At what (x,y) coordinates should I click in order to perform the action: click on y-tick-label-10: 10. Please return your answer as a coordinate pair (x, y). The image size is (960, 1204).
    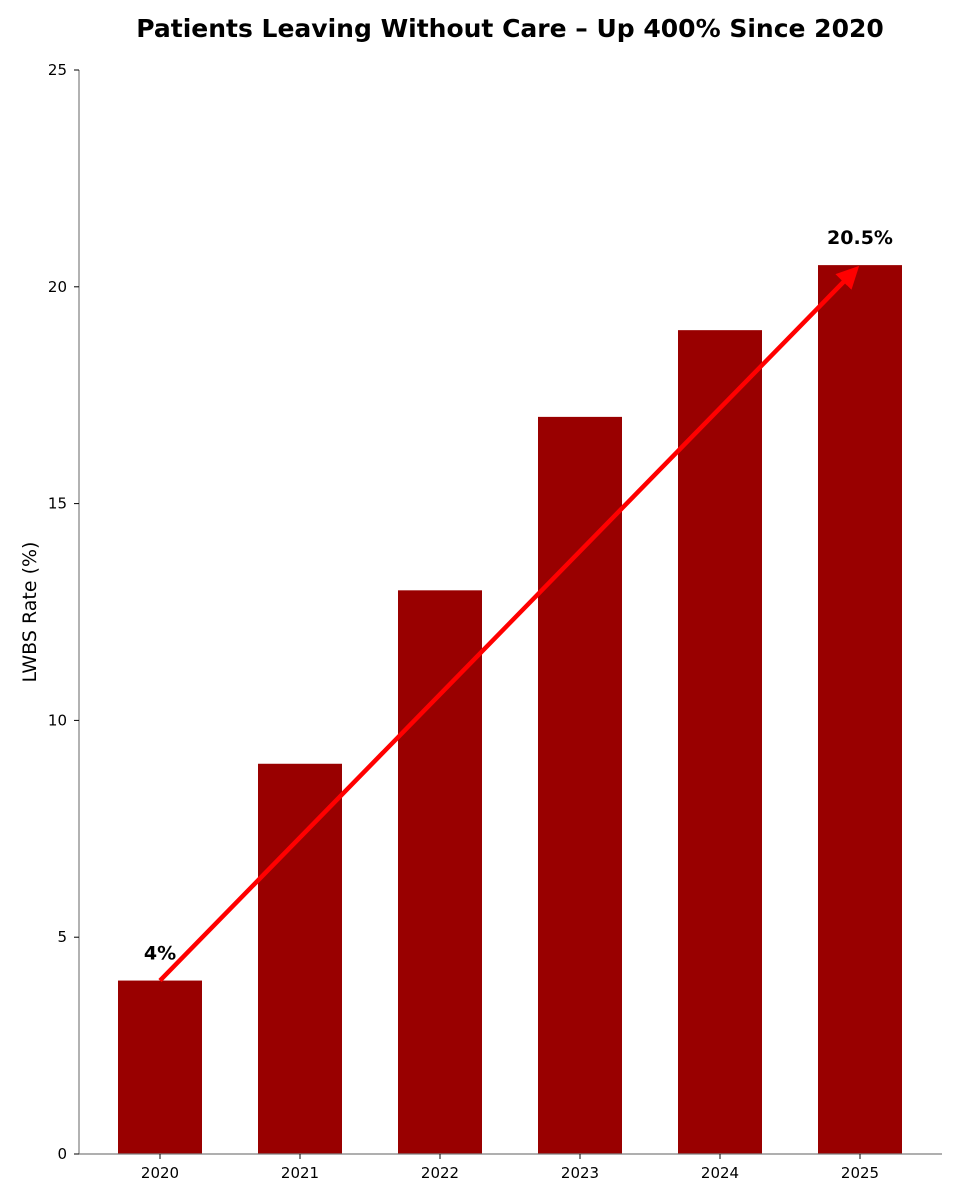
    Looking at the image, I should click on (57, 720).